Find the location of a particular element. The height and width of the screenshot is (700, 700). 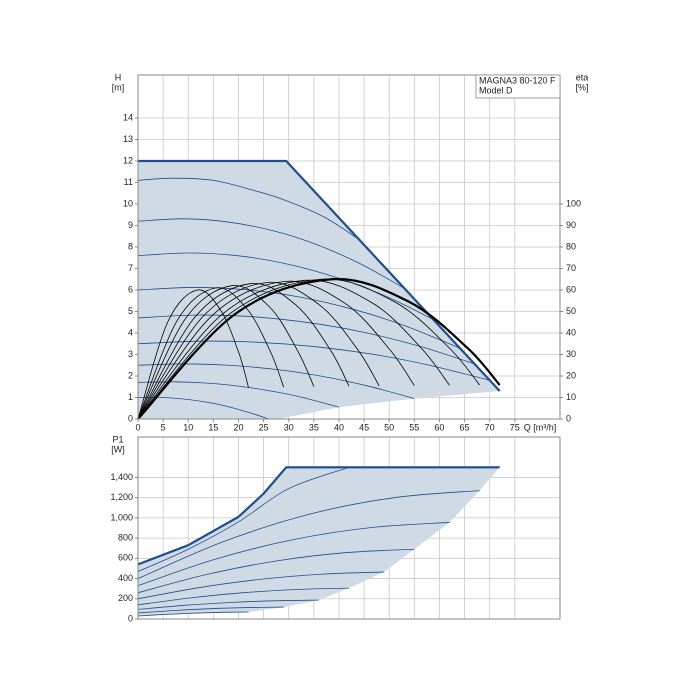

y2-tick-label: 0 is located at coordinates (568, 418).